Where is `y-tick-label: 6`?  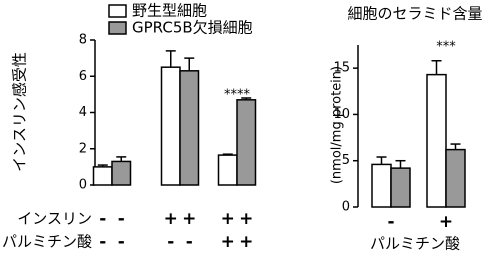 y-tick-label: 6 is located at coordinates (83, 76).